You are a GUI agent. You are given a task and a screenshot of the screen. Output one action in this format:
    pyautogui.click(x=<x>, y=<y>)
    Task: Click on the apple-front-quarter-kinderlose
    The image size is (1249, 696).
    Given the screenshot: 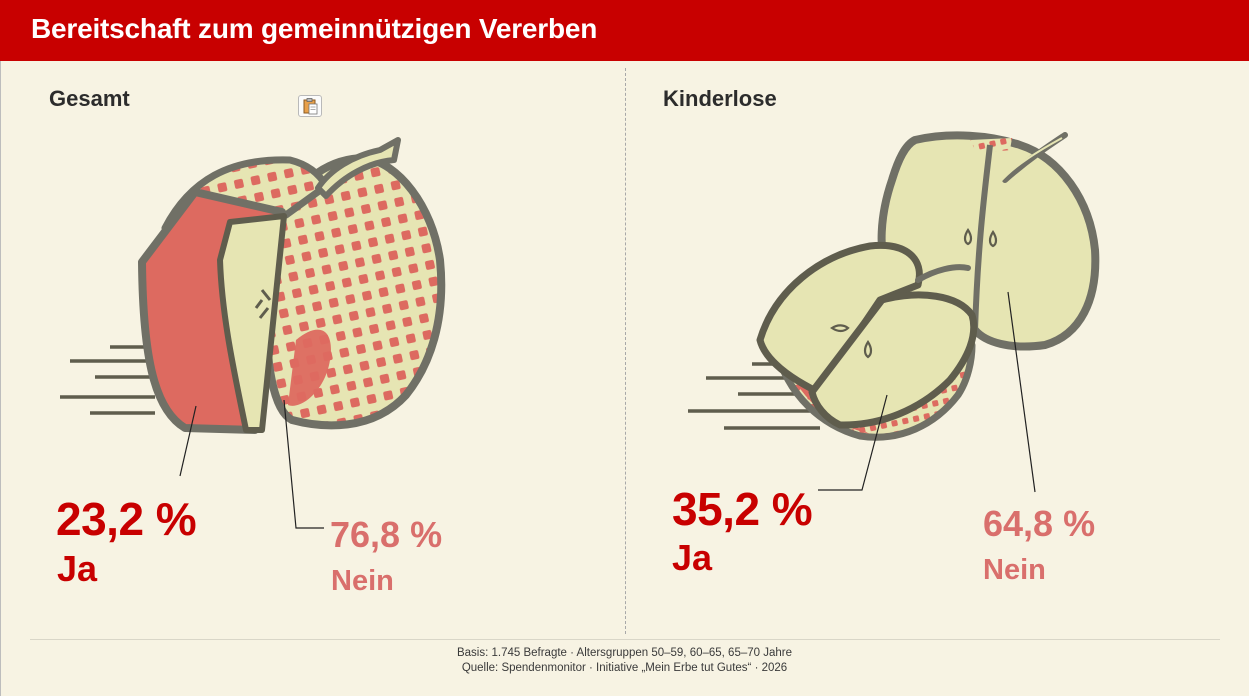 What is the action you would take?
    pyautogui.click(x=839, y=318)
    